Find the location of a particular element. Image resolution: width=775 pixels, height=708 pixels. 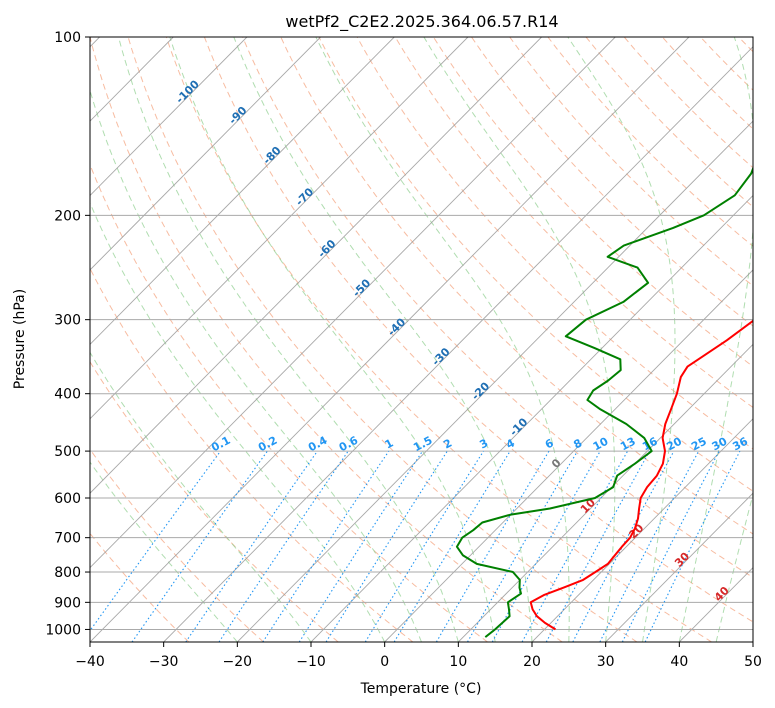

y-tick-label: 200 is located at coordinates (67, 216).